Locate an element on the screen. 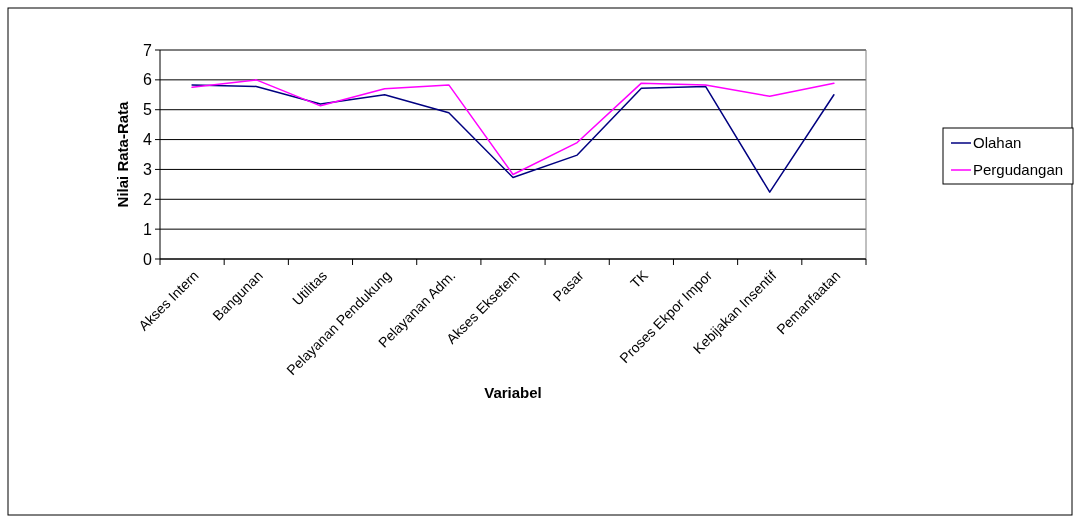  y-tick-label: 1 is located at coordinates (148, 229).